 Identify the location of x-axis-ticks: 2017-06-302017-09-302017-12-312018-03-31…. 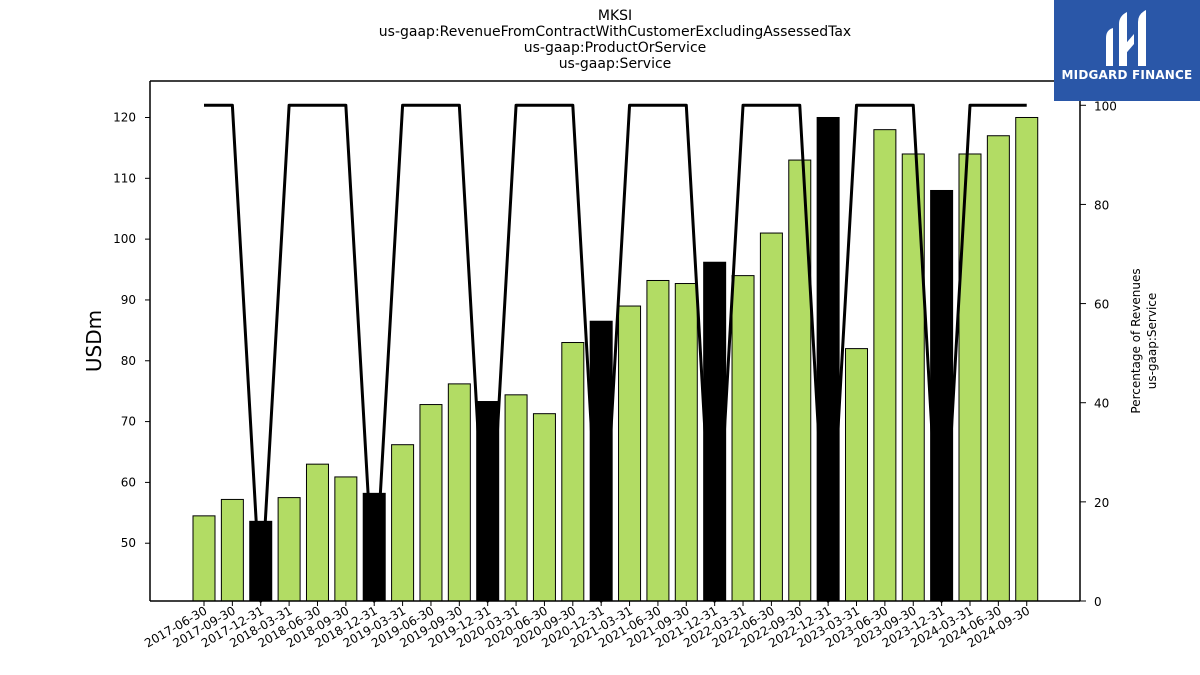
(587, 625).